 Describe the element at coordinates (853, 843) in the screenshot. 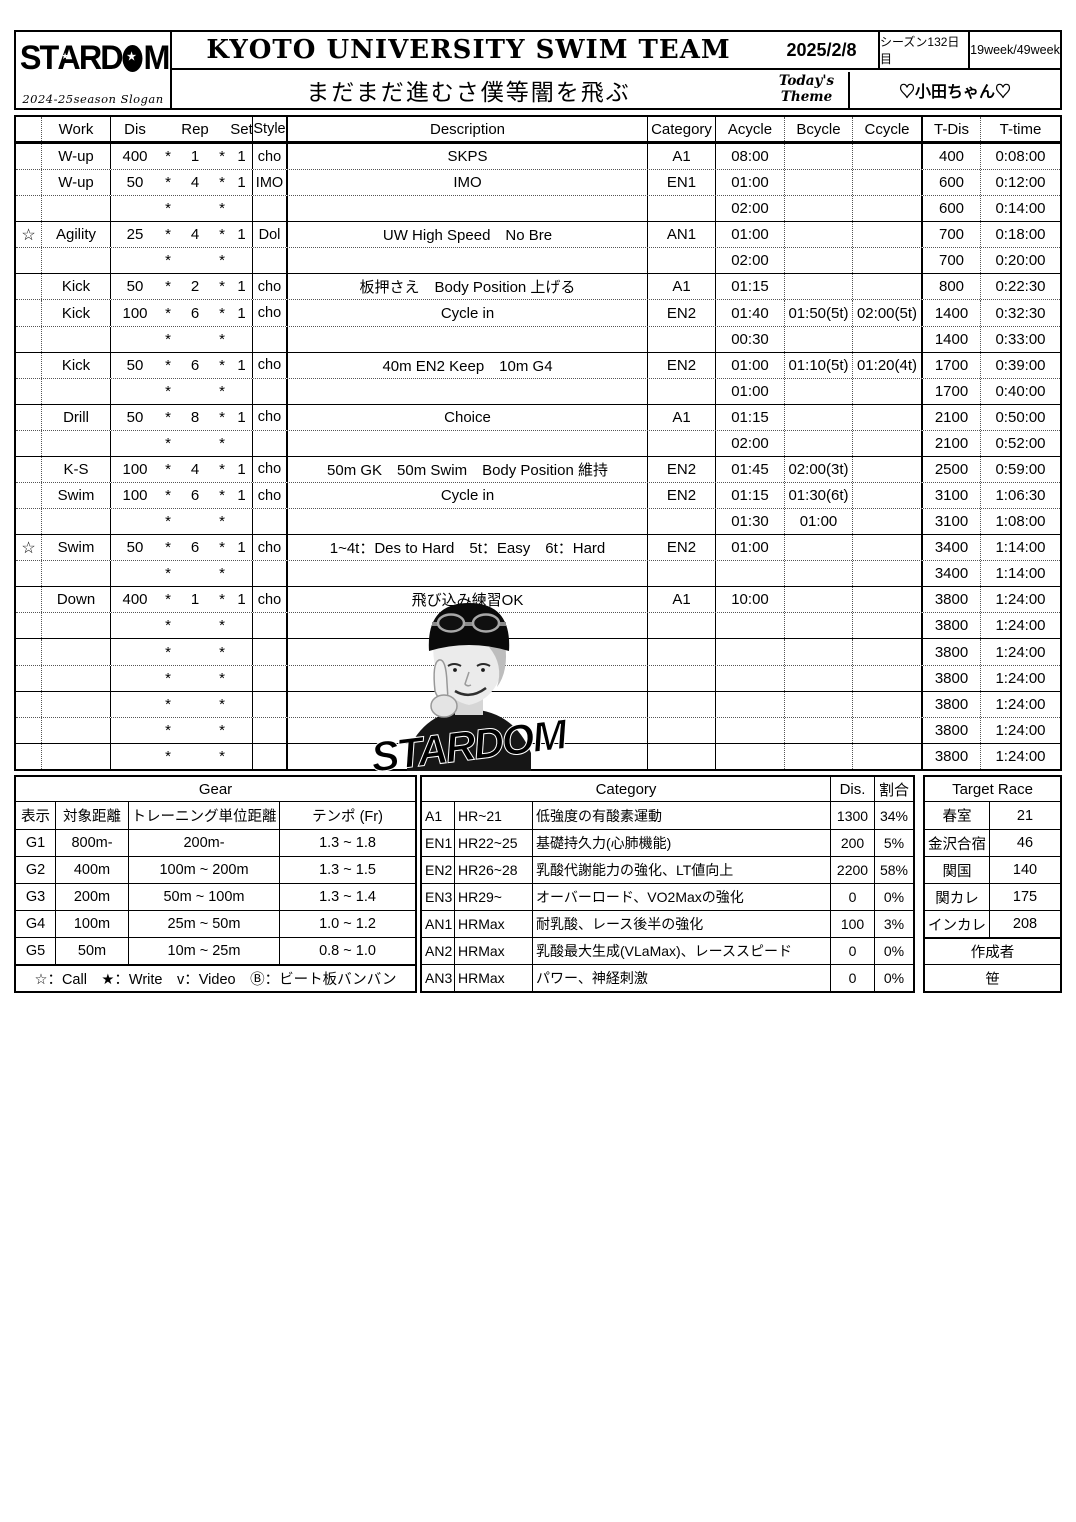

I see `category-cell: 200` at that location.